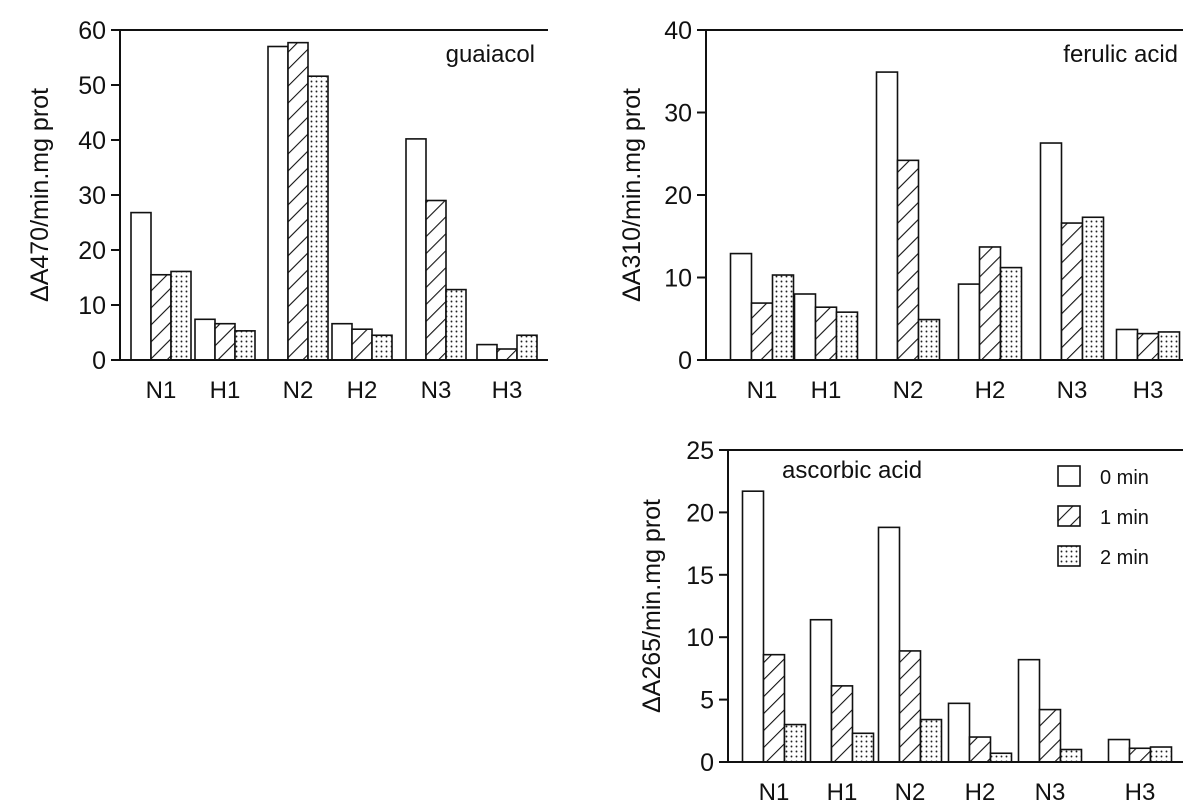  Describe the element at coordinates (852, 470) in the screenshot. I see `chart-title: ascorbic acid` at that location.